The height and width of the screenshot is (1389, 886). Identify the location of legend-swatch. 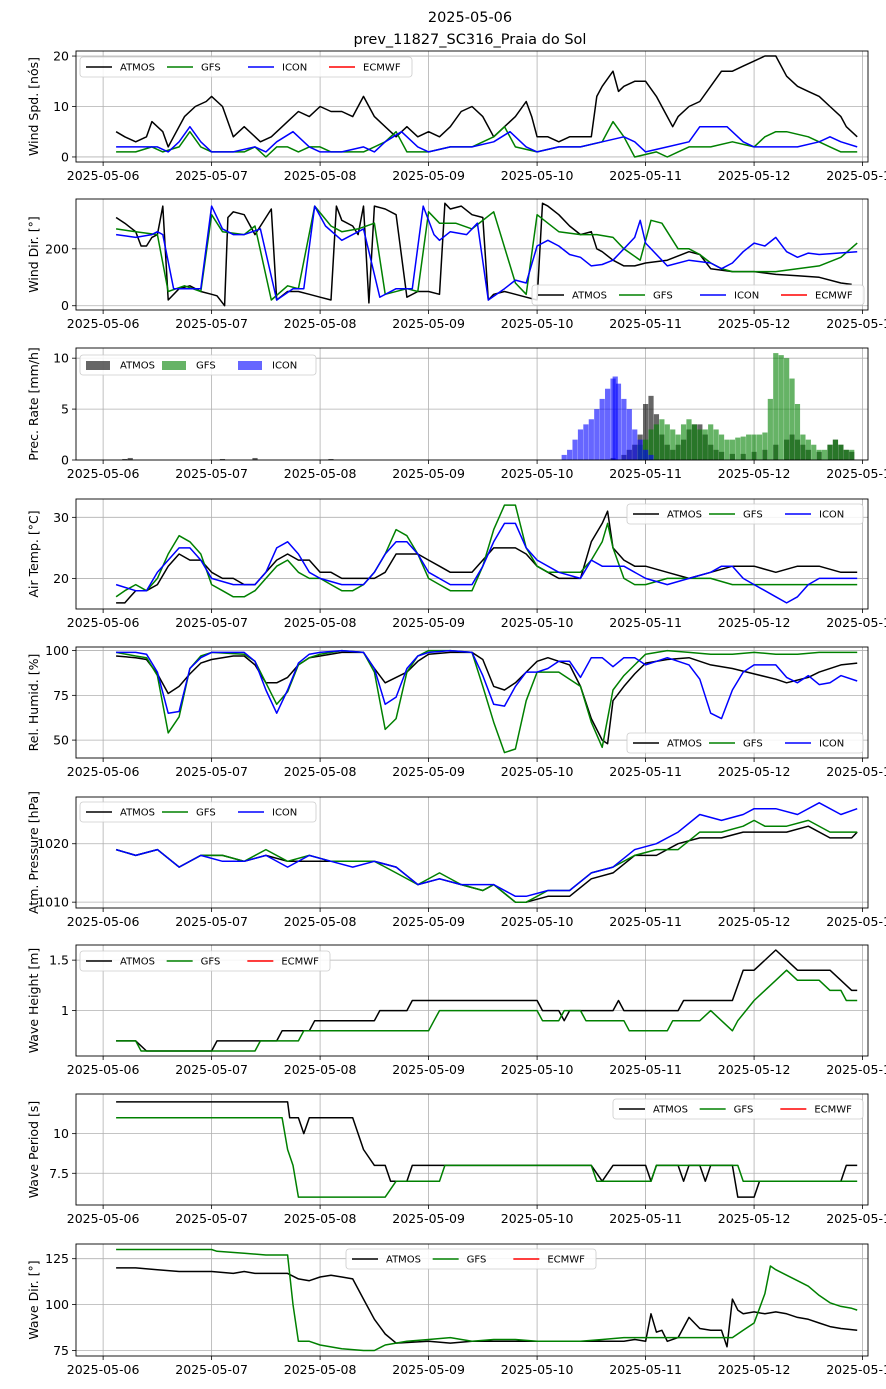
(250, 365).